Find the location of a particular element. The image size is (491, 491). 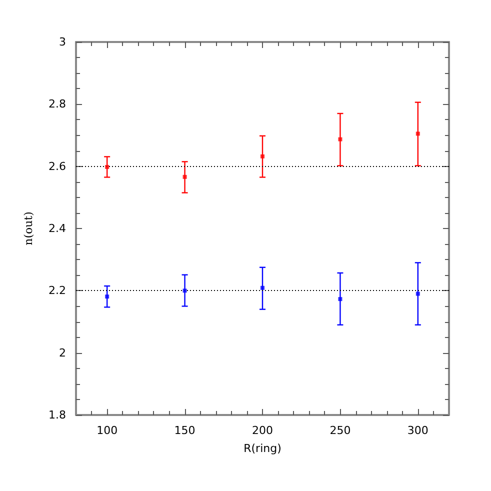

y-tick-label: 2.4 is located at coordinates (57, 228).